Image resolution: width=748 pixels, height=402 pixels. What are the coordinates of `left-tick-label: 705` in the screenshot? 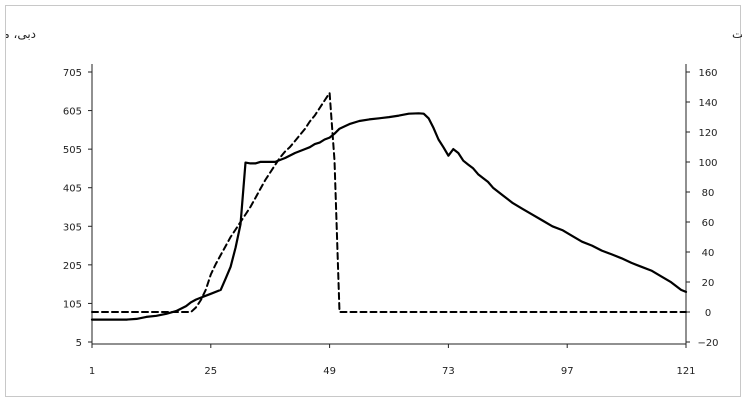 It's located at (72, 73).